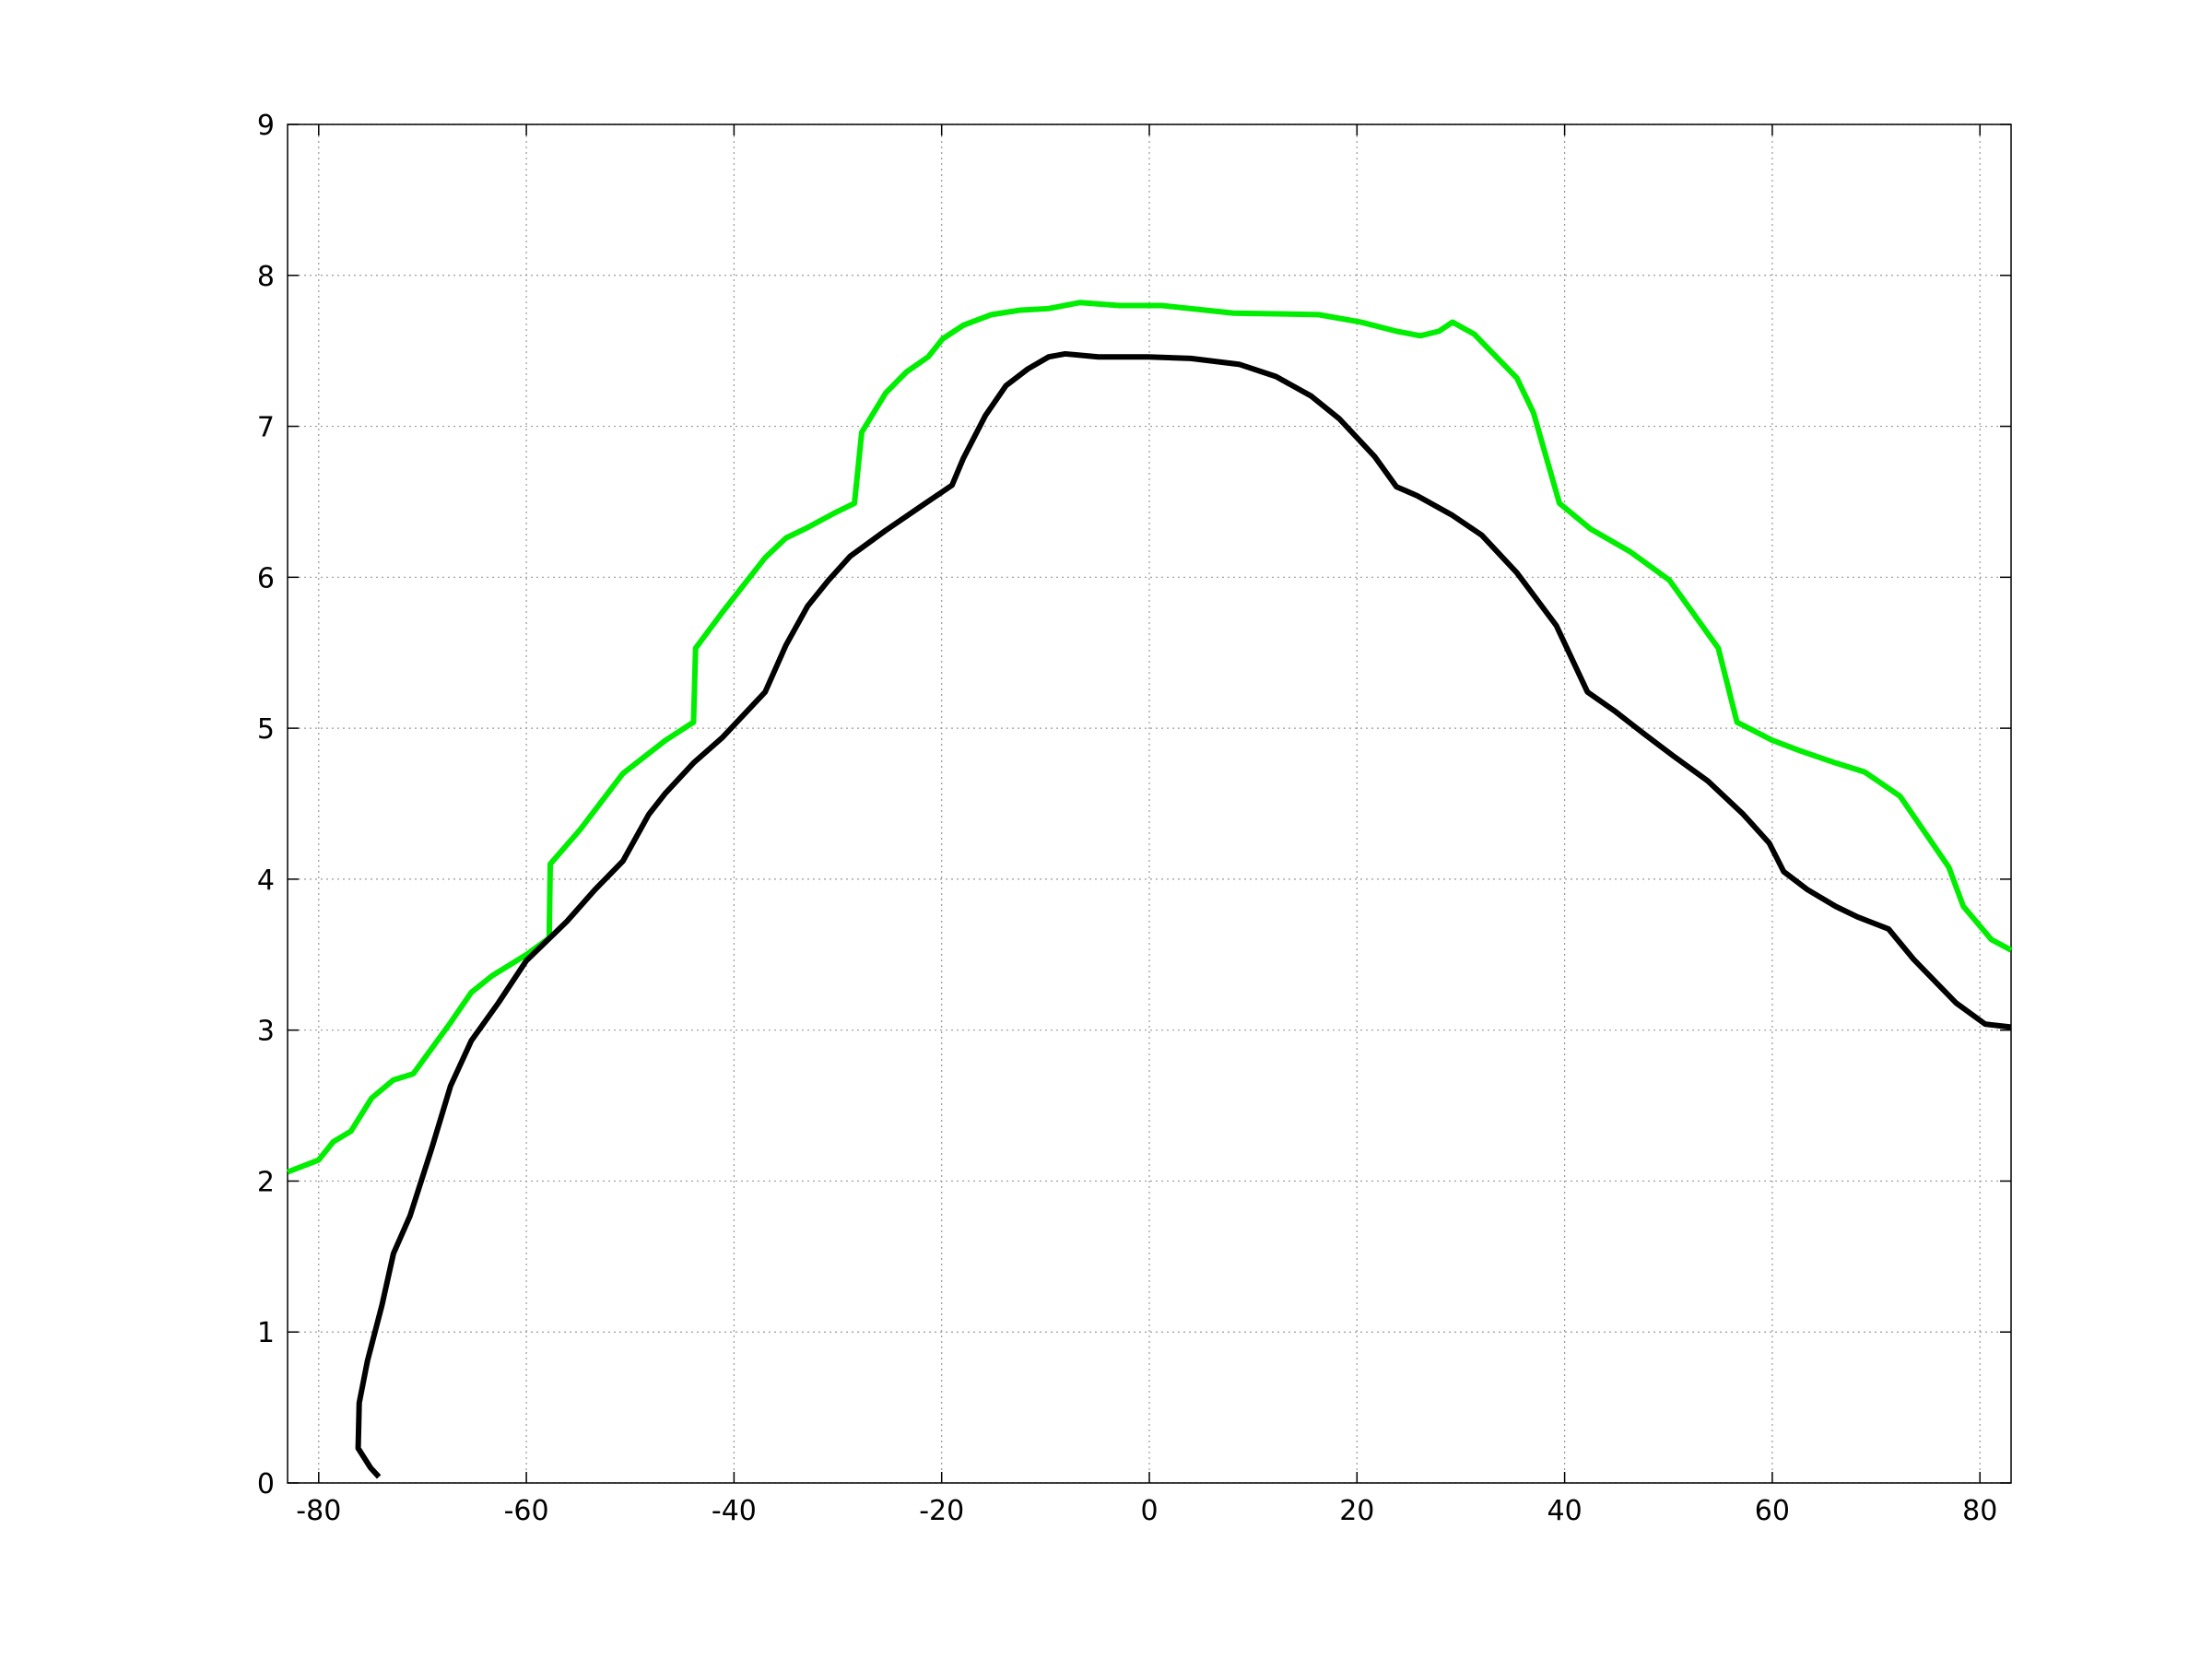 This screenshot has height=1659, width=2212. I want to click on y-tick-label: 2, so click(266, 1182).